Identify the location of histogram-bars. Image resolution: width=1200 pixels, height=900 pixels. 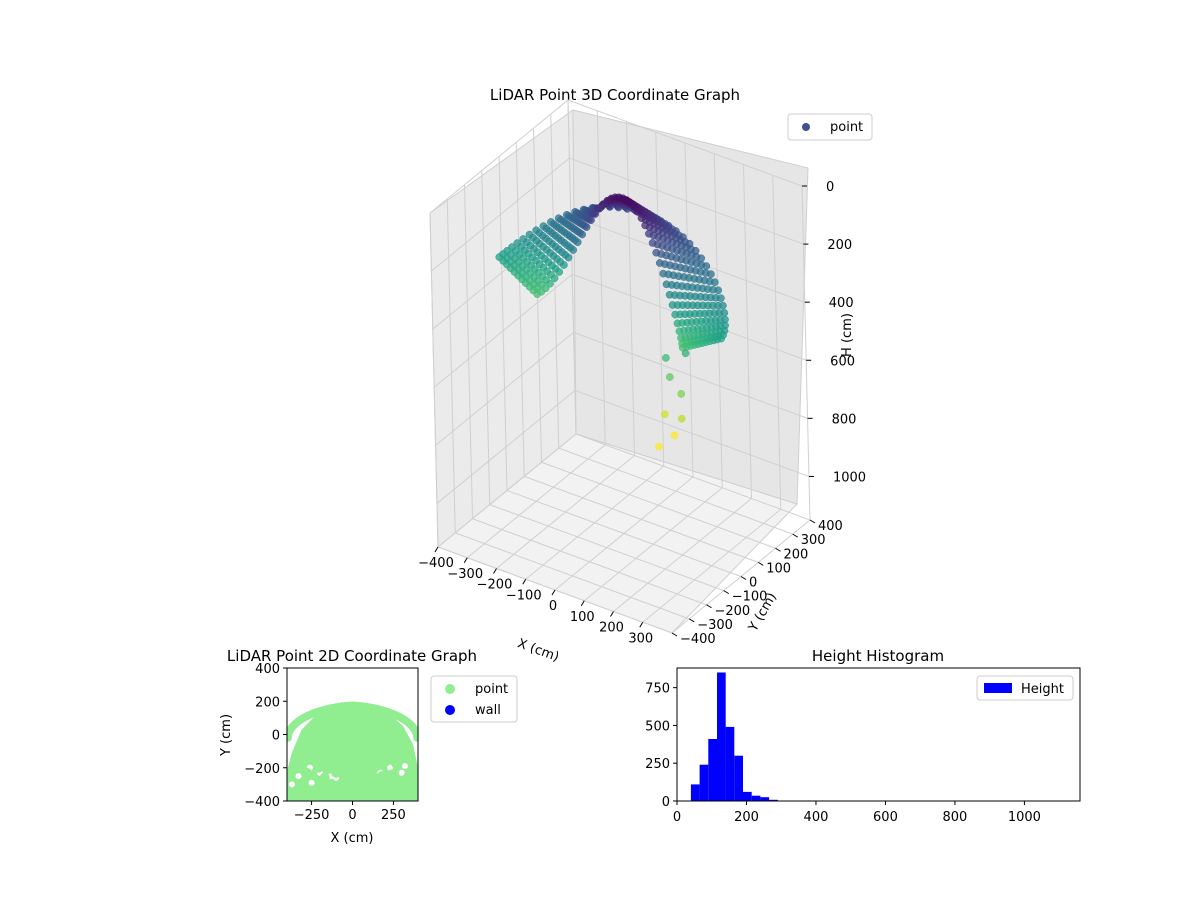
(743, 736).